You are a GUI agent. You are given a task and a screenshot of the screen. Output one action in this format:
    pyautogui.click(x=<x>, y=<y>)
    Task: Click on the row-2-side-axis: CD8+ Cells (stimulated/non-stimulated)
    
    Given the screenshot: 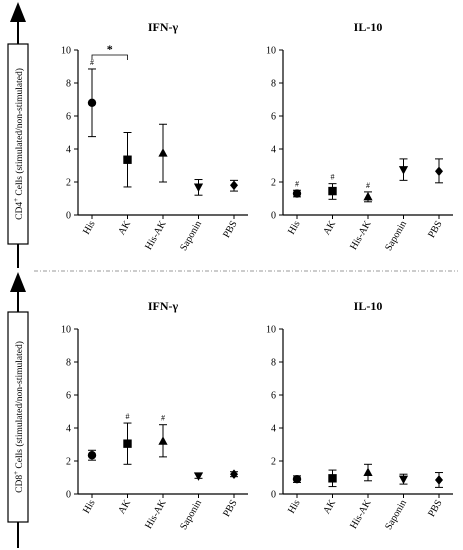 What is the action you would take?
    pyautogui.click(x=18, y=410)
    